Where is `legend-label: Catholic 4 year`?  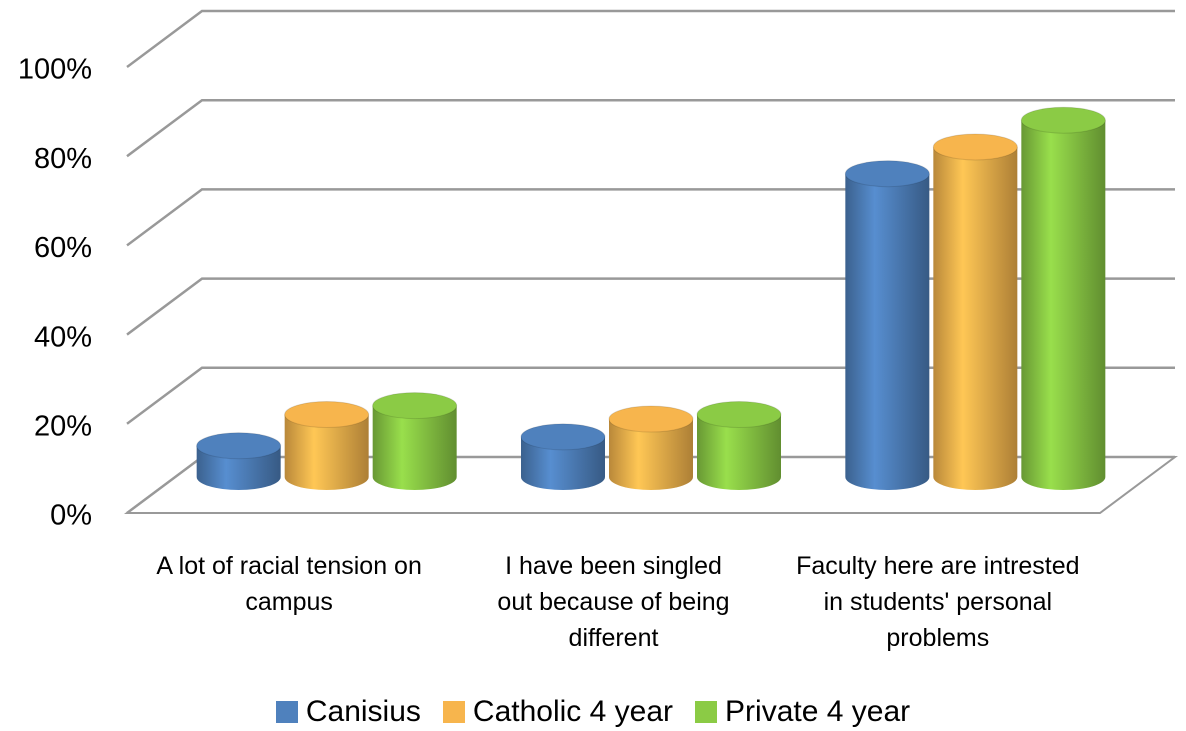 legend-label: Catholic 4 year is located at coordinates (573, 711).